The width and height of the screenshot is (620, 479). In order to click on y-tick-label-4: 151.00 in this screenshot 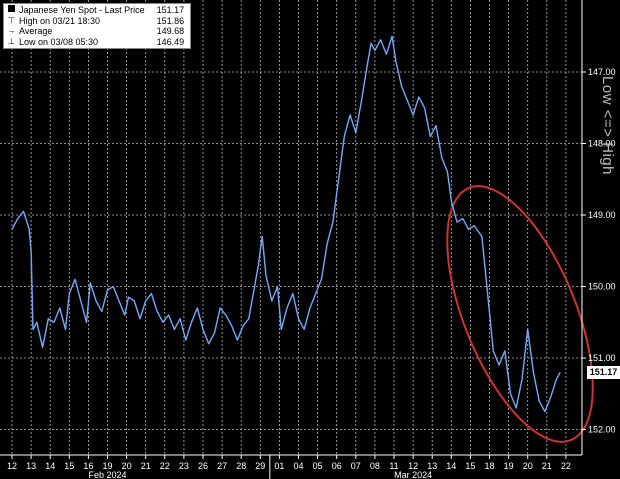, I will do `click(602, 358)`.